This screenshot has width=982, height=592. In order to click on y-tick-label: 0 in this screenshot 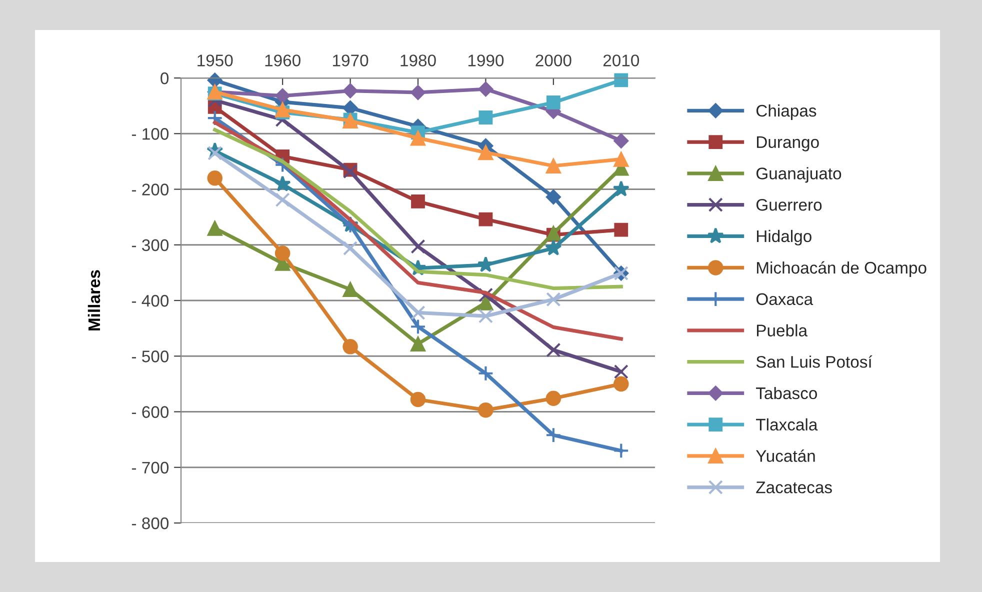, I will do `click(164, 78)`.